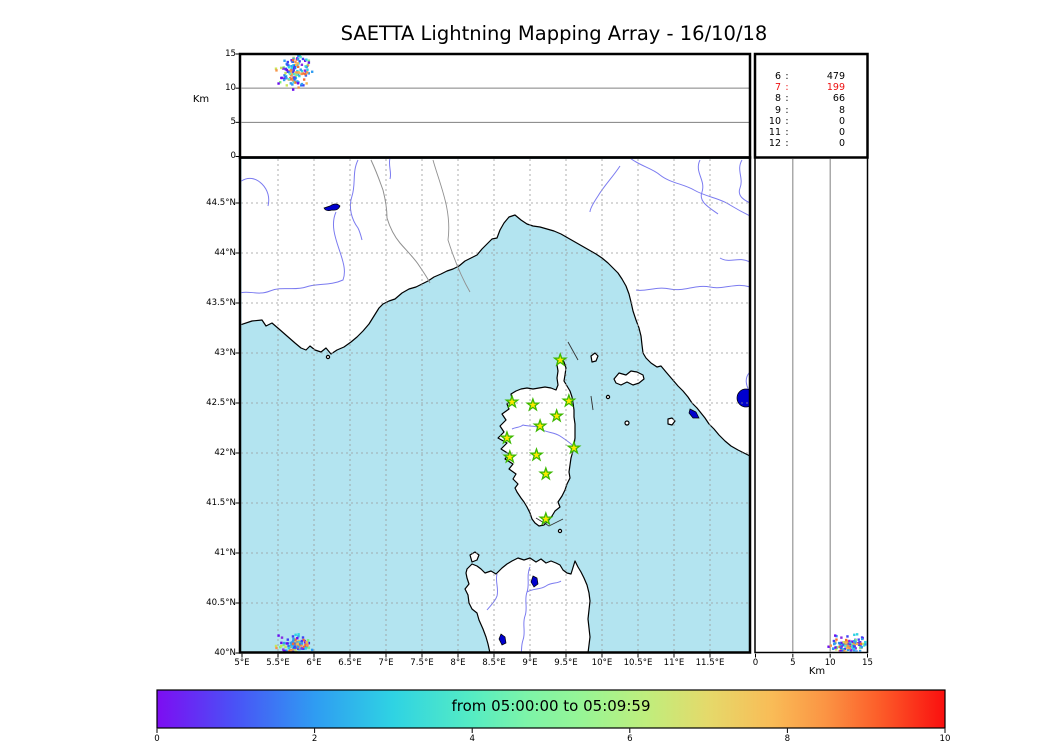  What do you see at coordinates (809, 99) in the screenshot?
I see `stats-row-level-8: 8:66` at bounding box center [809, 99].